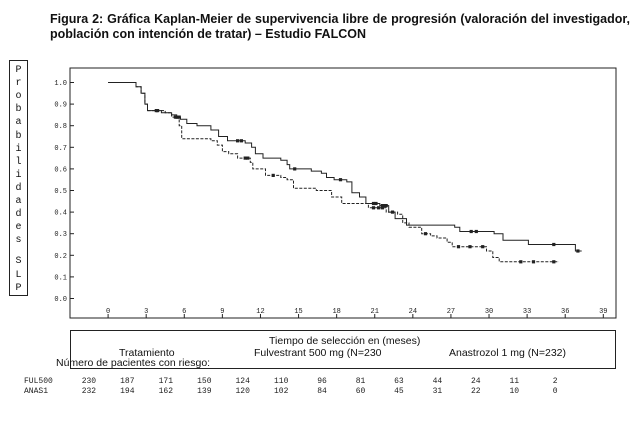 The image size is (636, 423). Describe the element at coordinates (60, 257) in the screenshot. I see `y-tick-label: 0.2` at that location.